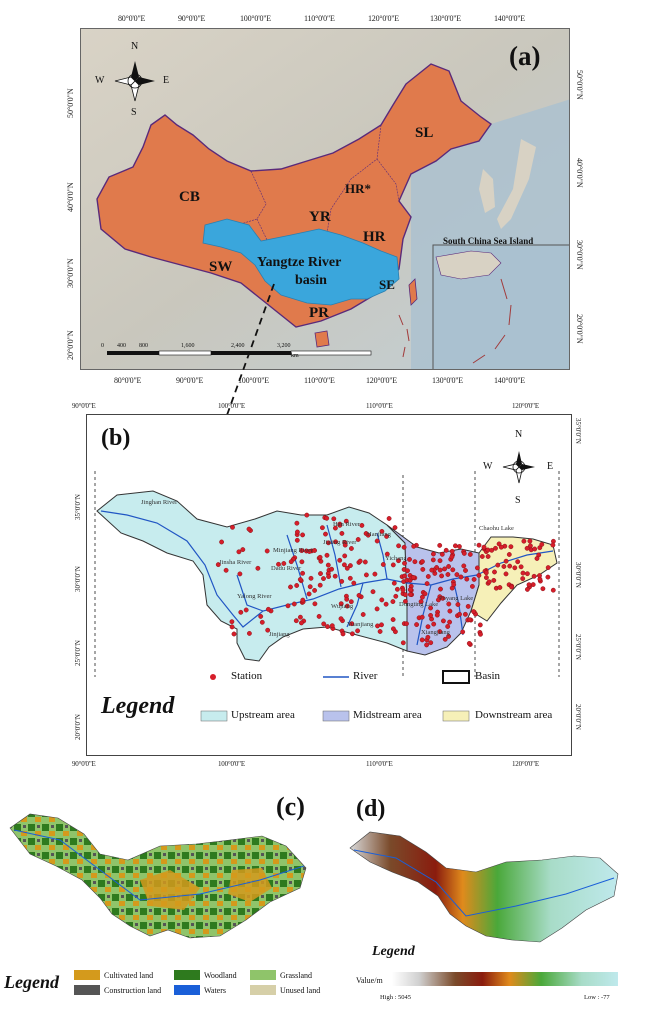 The image size is (650, 1012). Describe the element at coordinates (518, 500) in the screenshot. I see `compass-s: S` at that location.